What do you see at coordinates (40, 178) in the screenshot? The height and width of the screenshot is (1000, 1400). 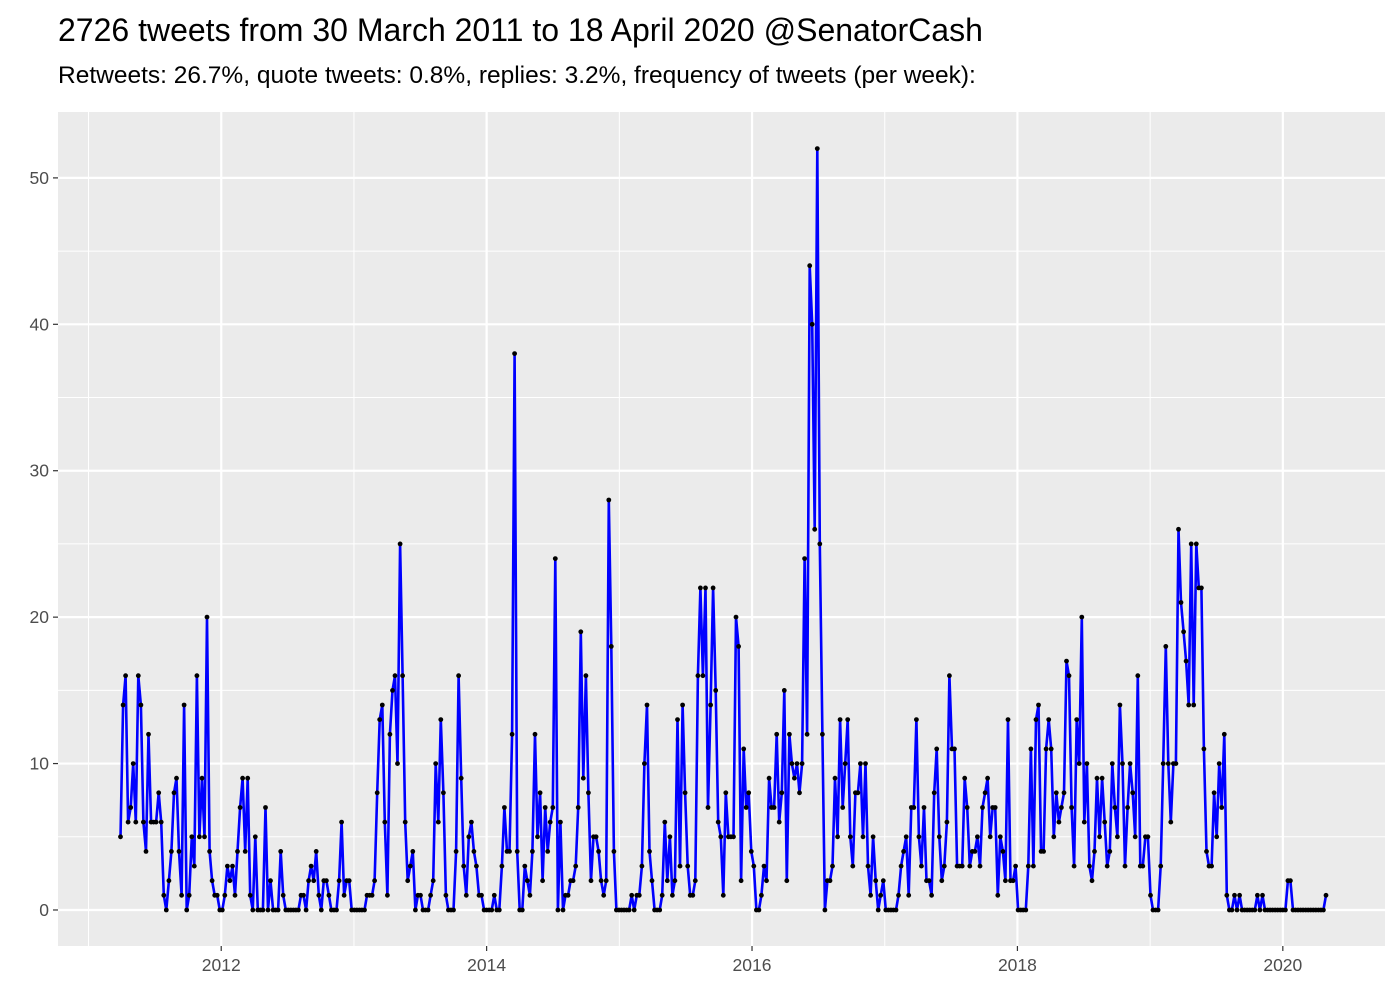 I see `y-tick-label: 50` at bounding box center [40, 178].